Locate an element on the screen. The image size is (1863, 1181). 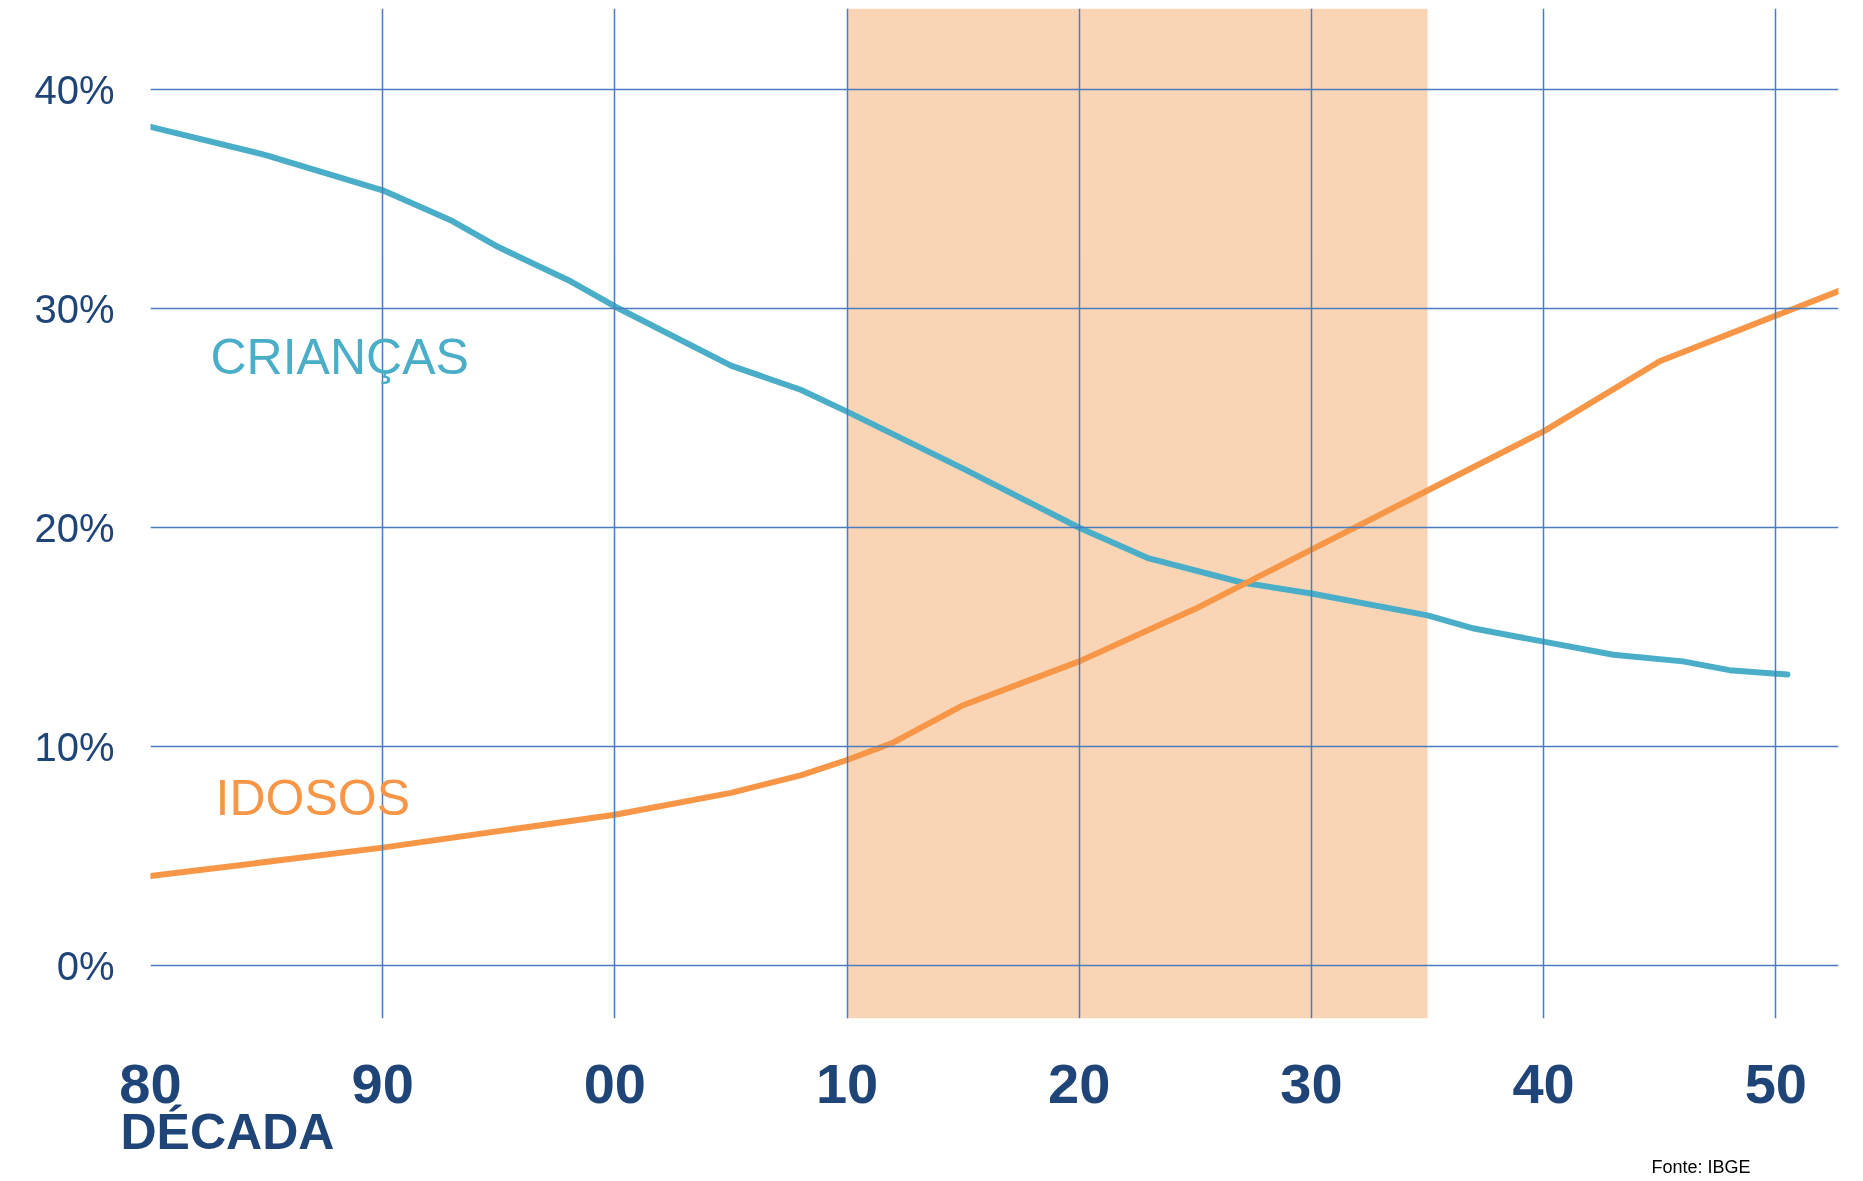
source-note: Fonte: IBGE is located at coordinates (1701, 1166).